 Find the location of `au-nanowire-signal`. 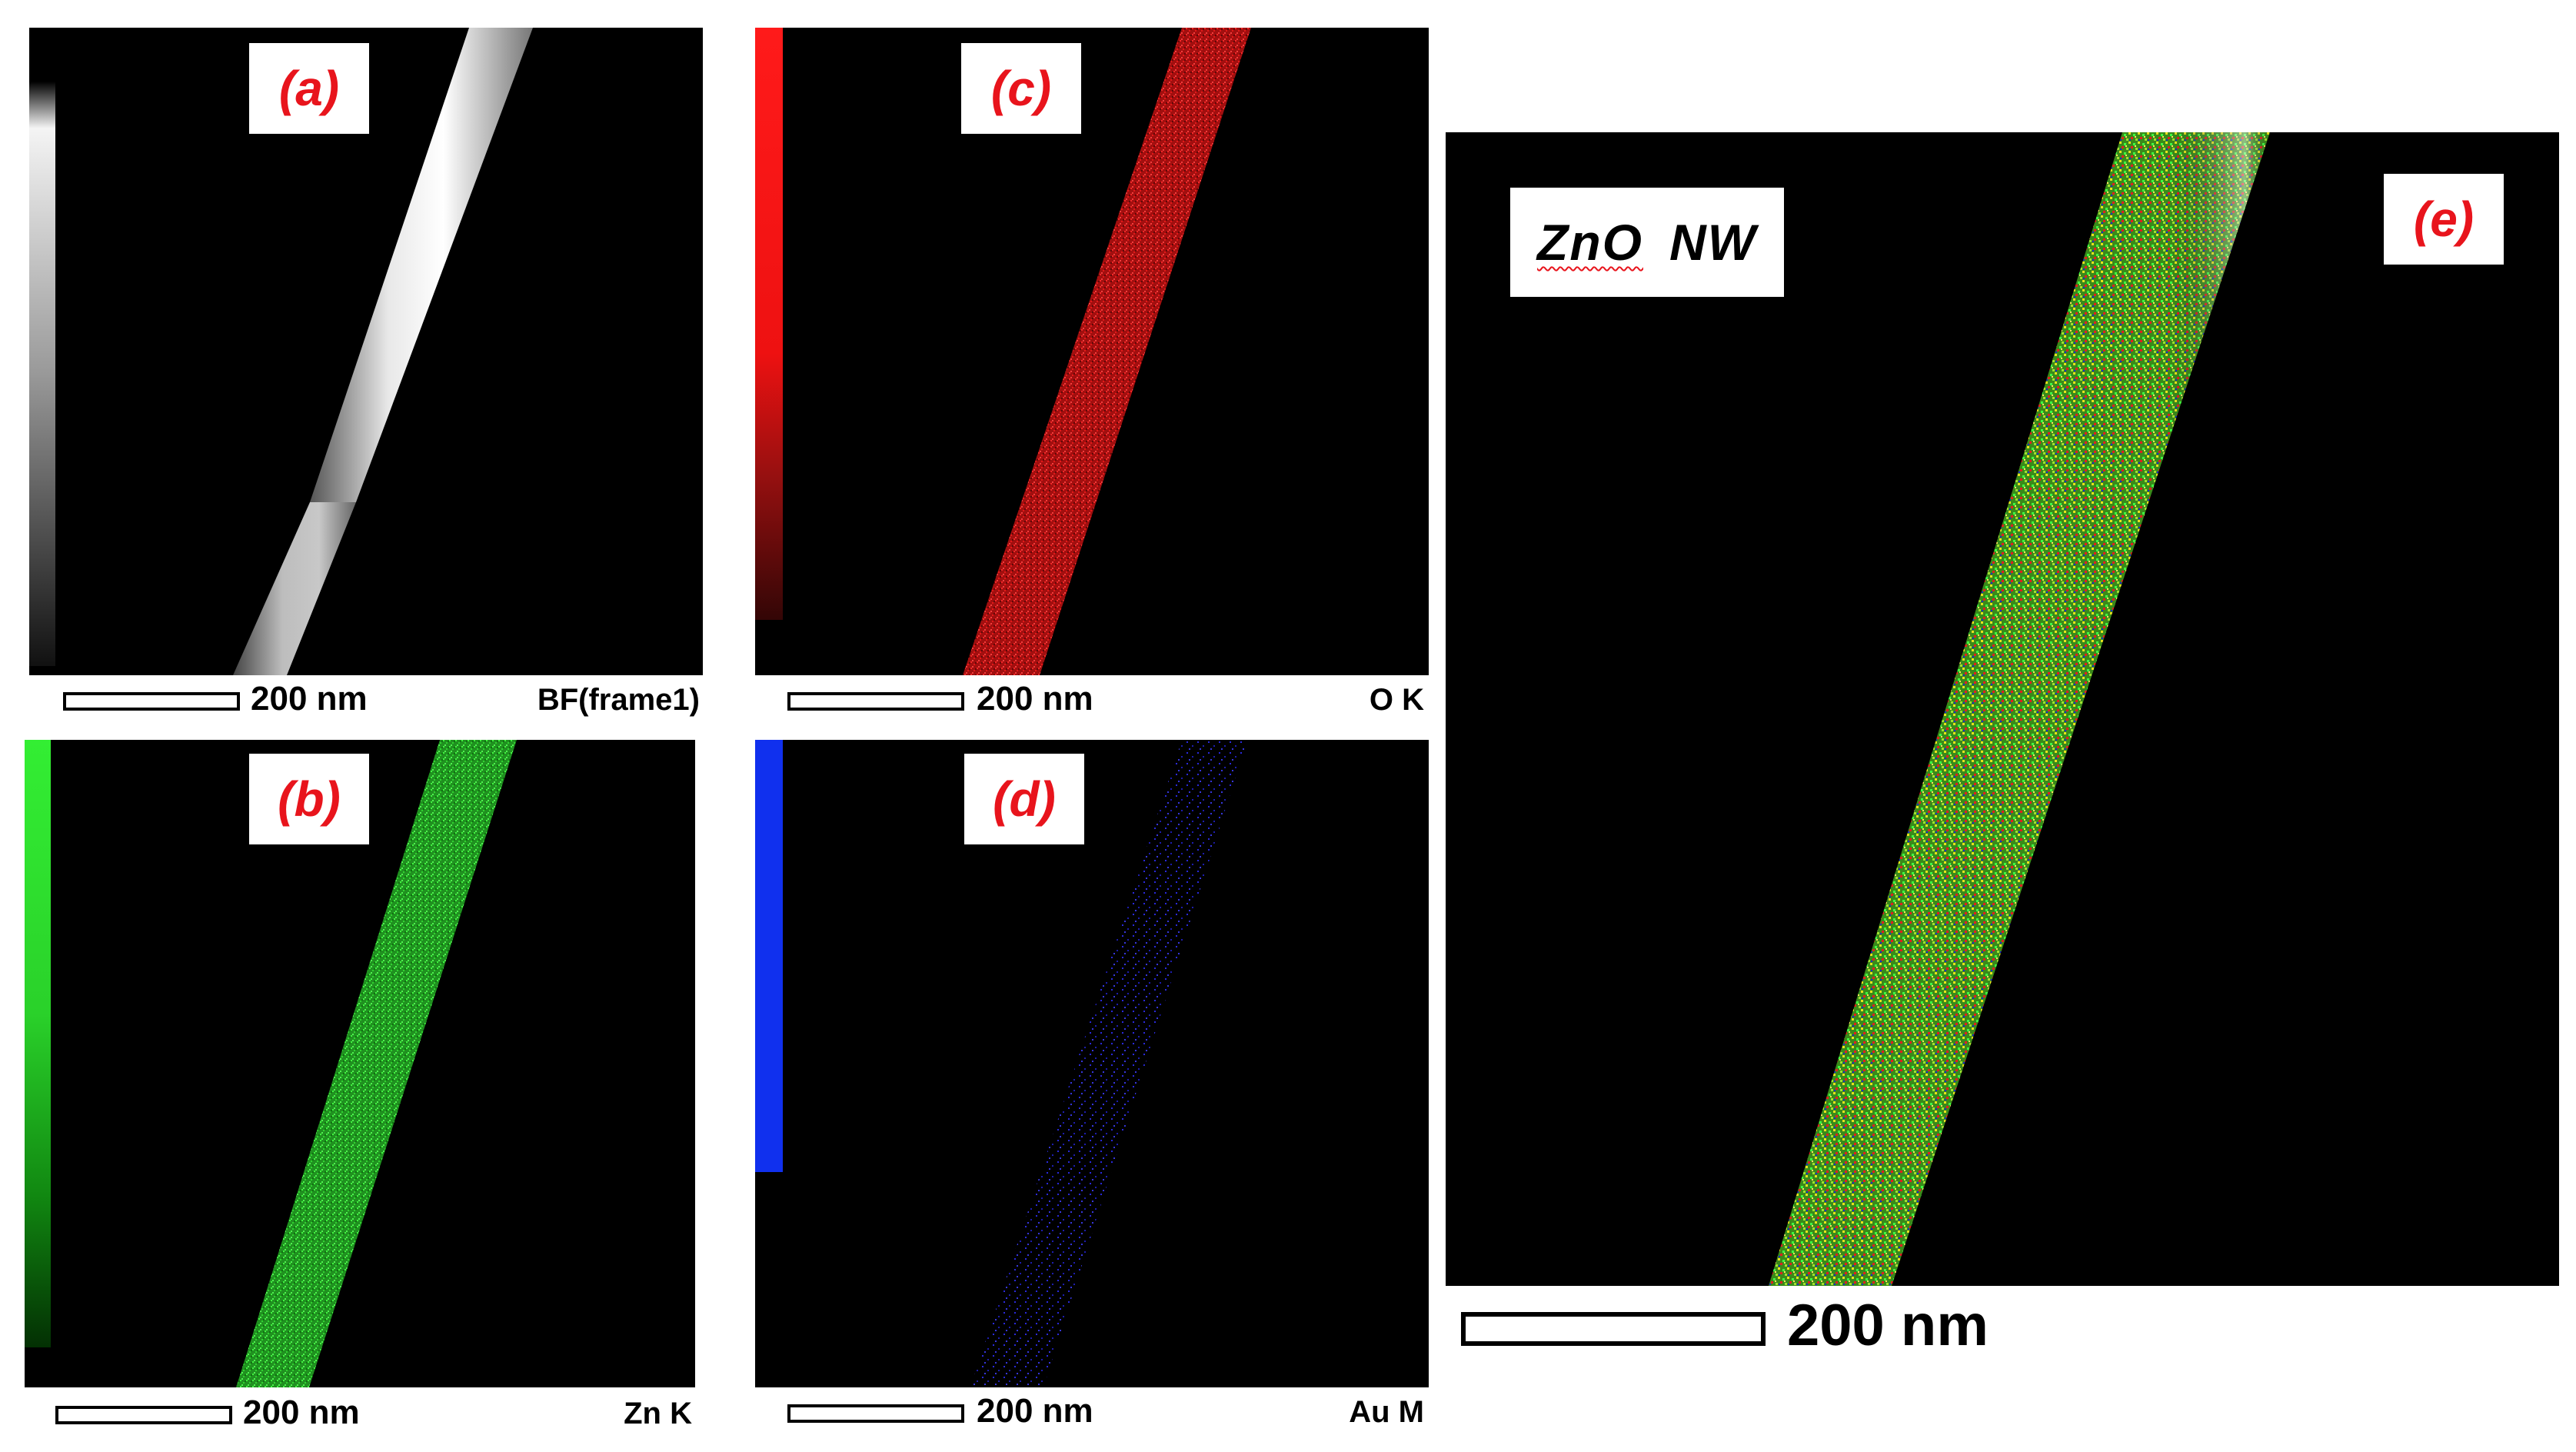

au-nanowire-signal is located at coordinates (1108, 1063).